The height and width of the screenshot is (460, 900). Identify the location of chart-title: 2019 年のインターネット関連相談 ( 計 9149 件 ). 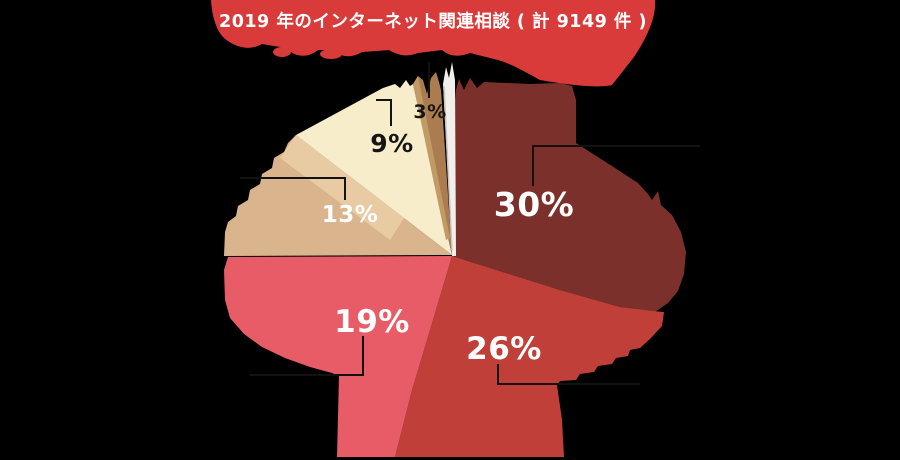
(433, 21).